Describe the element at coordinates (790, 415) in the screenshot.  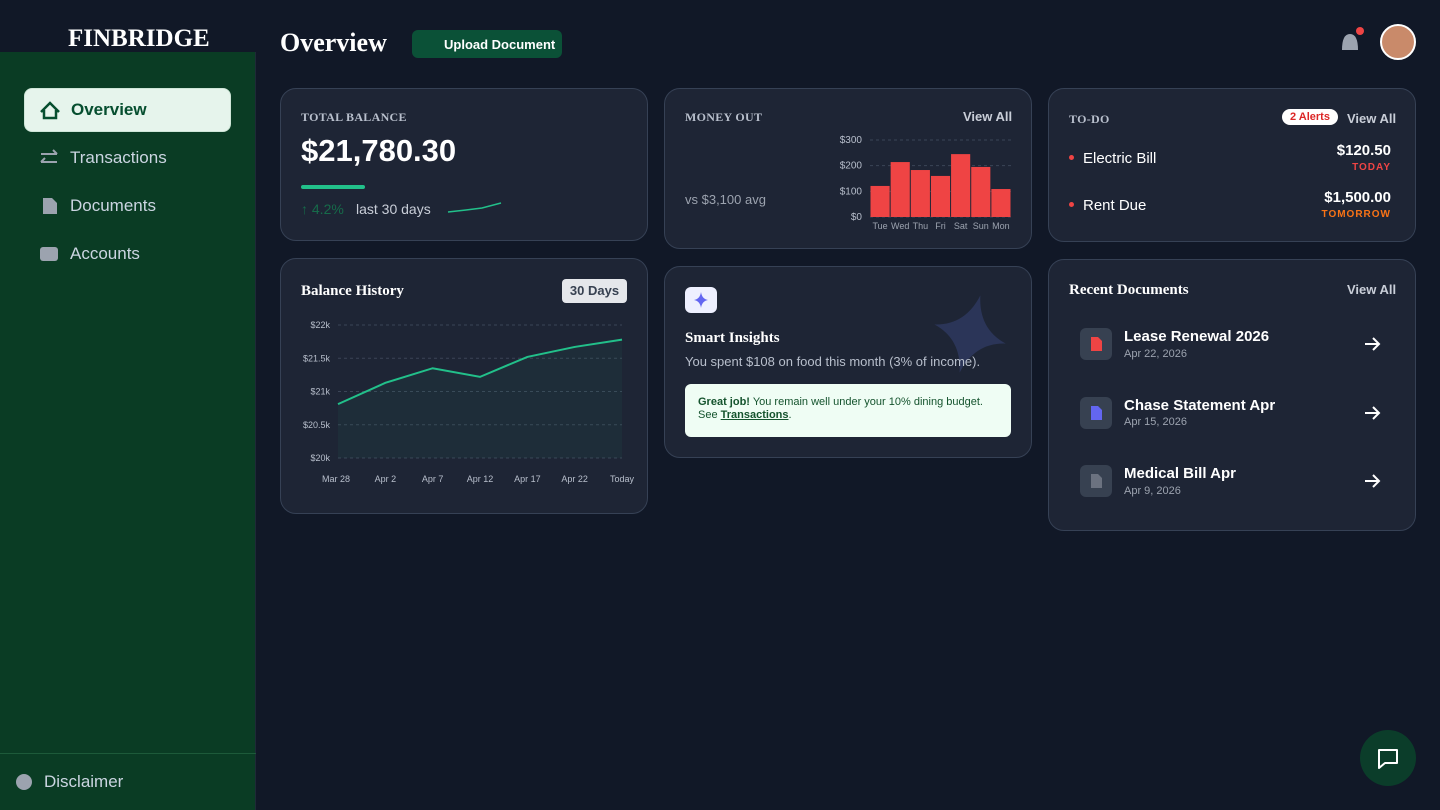
I see `tip-end: .` at that location.